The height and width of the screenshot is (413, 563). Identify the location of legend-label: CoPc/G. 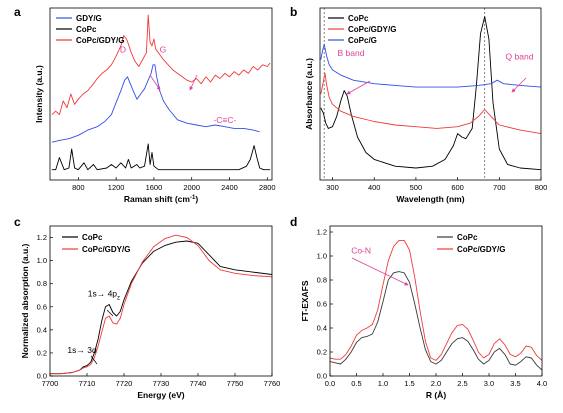
(362, 40).